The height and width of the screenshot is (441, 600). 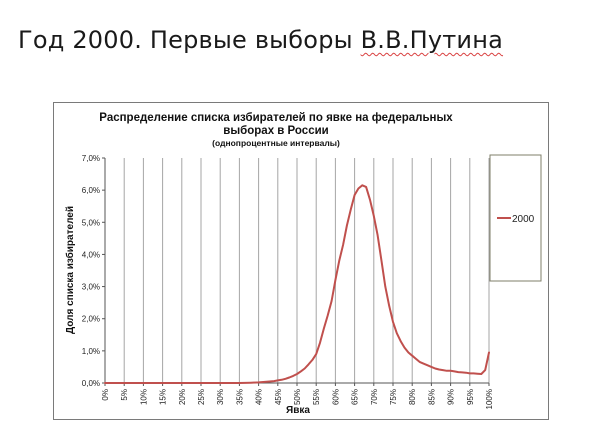 What do you see at coordinates (355, 397) in the screenshot?
I see `x-tick-label: 65%` at bounding box center [355, 397].